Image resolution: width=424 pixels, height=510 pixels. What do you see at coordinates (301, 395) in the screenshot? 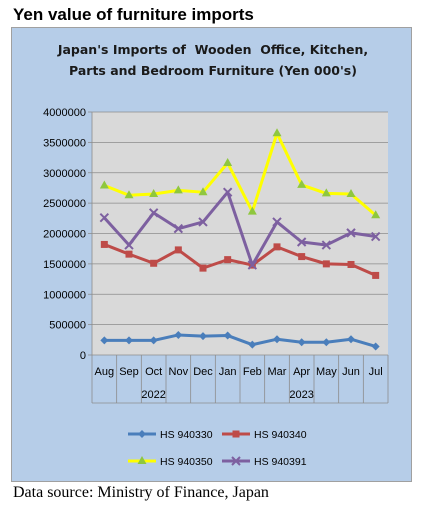
I see `year-group-label: 2023` at bounding box center [301, 395].